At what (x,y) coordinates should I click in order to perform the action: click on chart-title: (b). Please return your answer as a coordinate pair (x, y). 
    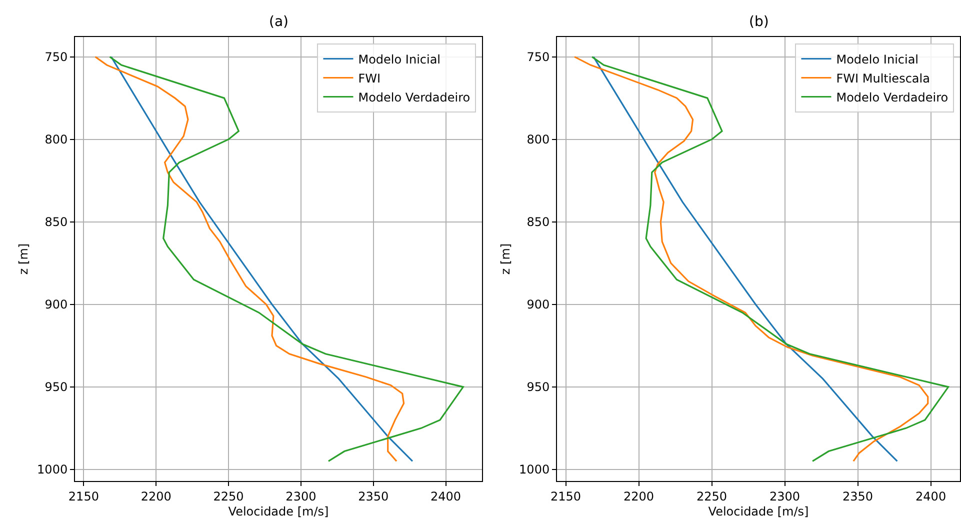
    Looking at the image, I should click on (759, 22).